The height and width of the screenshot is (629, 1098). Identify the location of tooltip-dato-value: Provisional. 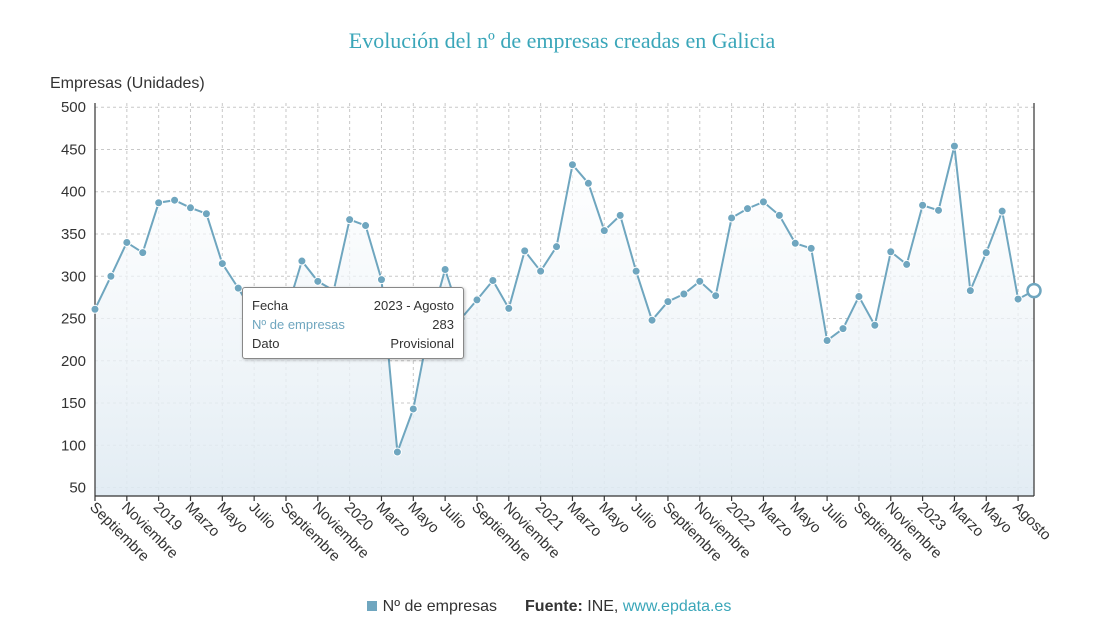
(422, 343).